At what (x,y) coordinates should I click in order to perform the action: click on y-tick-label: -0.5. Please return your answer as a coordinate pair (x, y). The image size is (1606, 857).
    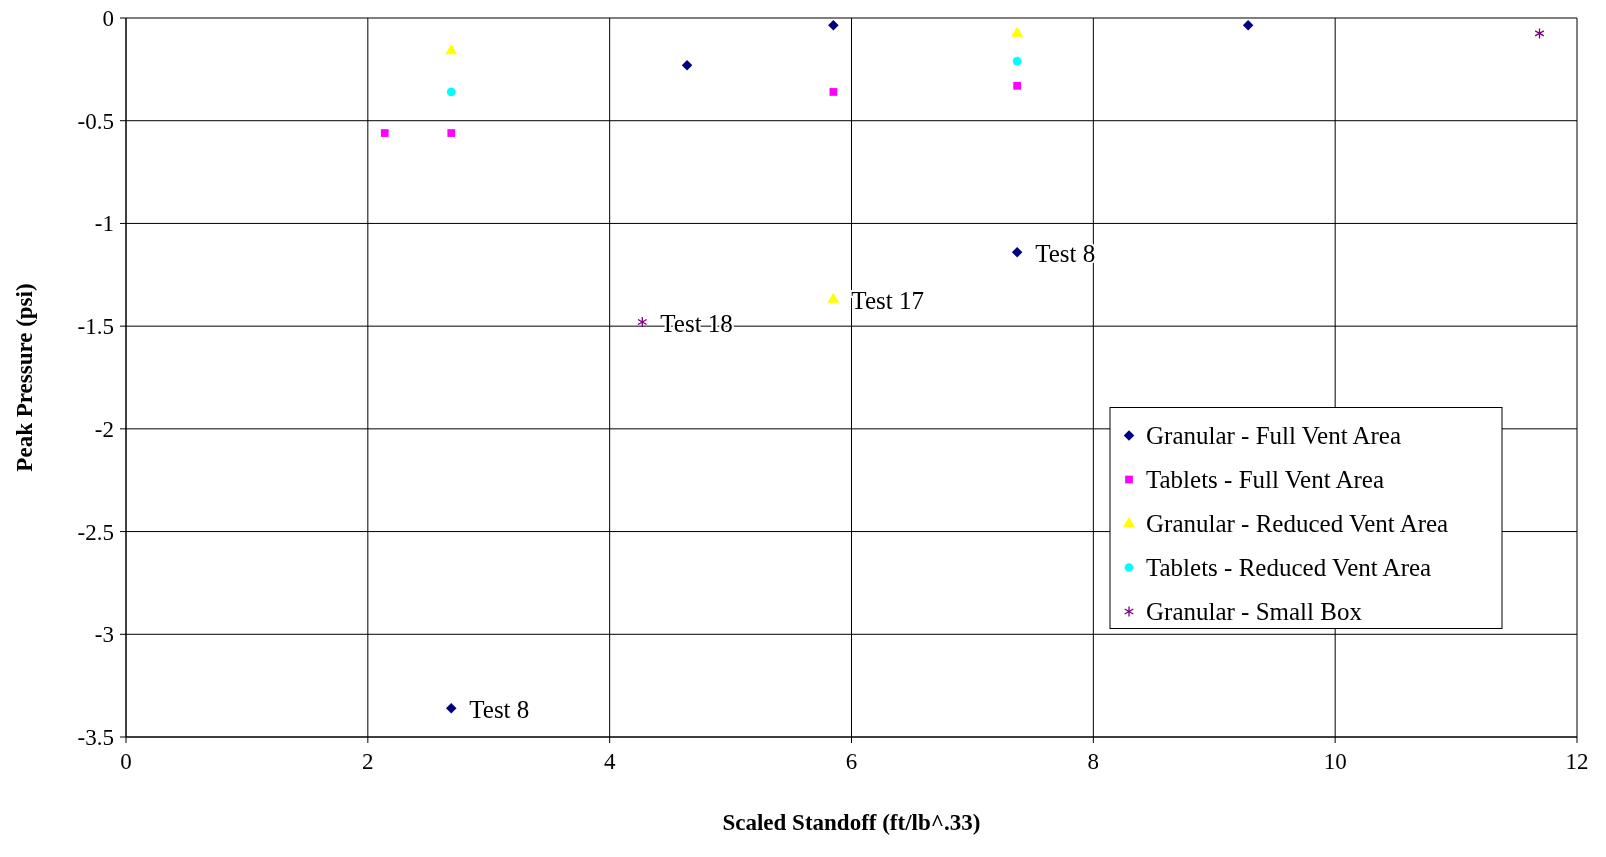
    Looking at the image, I should click on (95, 121).